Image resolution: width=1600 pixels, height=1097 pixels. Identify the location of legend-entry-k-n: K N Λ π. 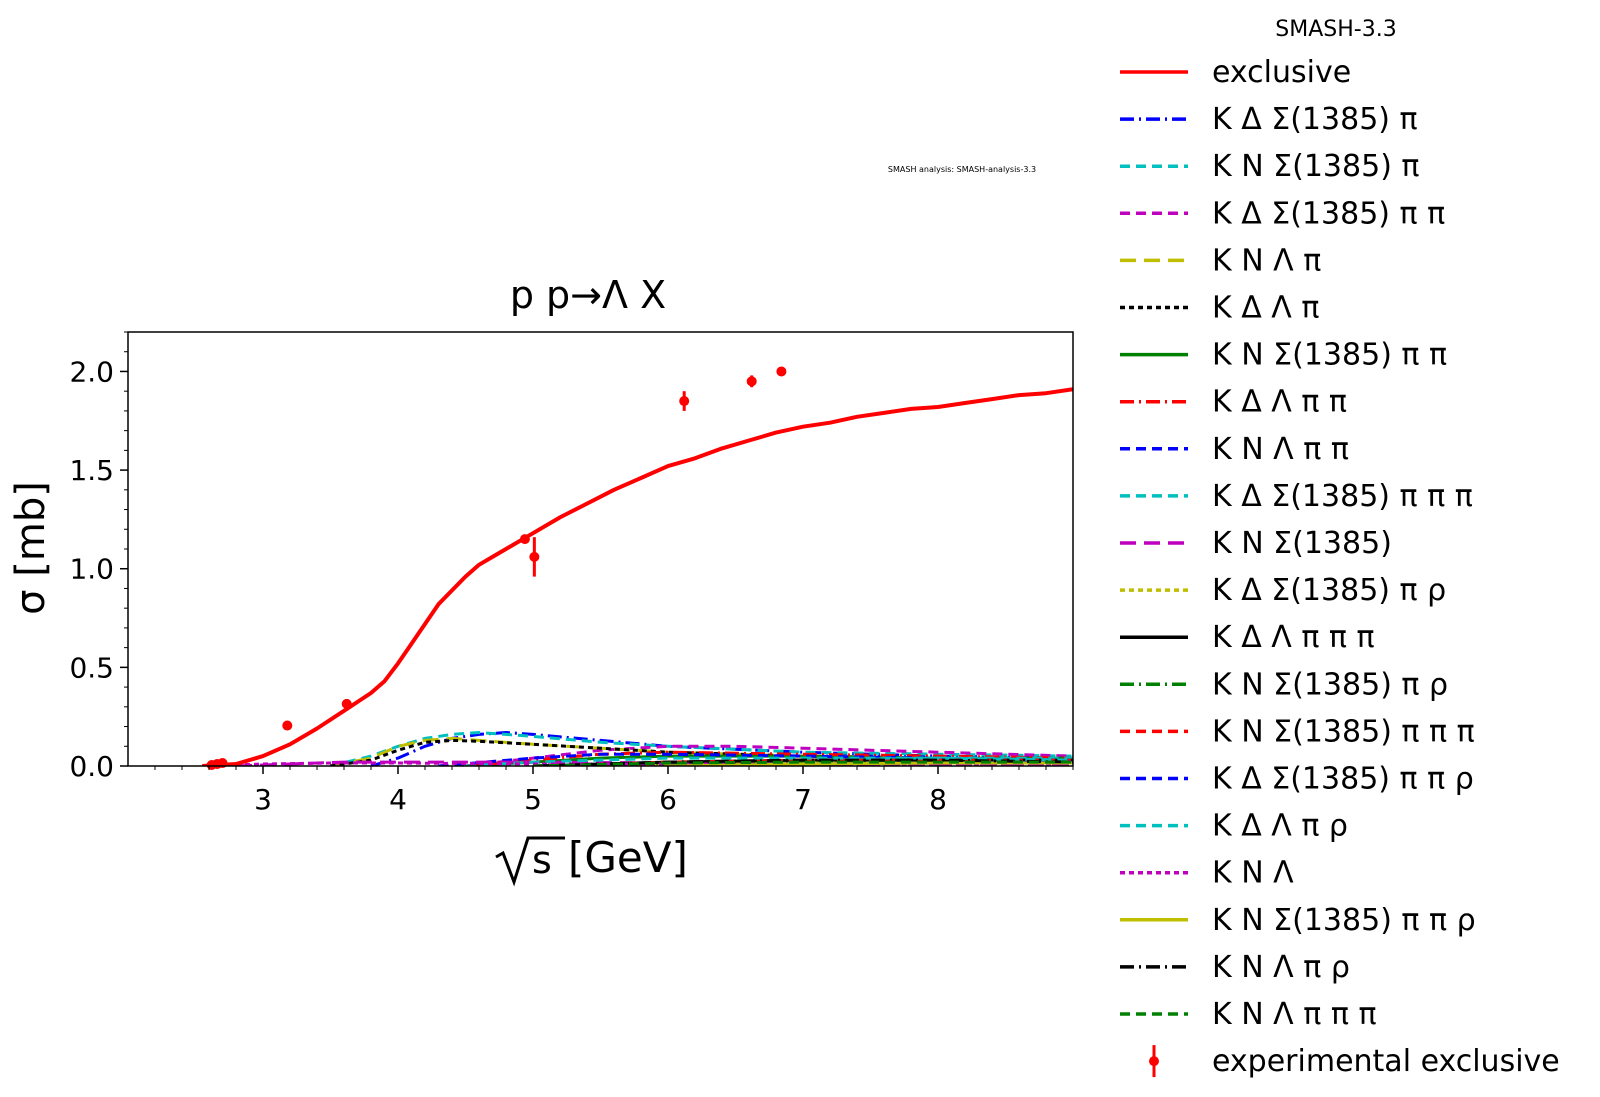
(1220, 260).